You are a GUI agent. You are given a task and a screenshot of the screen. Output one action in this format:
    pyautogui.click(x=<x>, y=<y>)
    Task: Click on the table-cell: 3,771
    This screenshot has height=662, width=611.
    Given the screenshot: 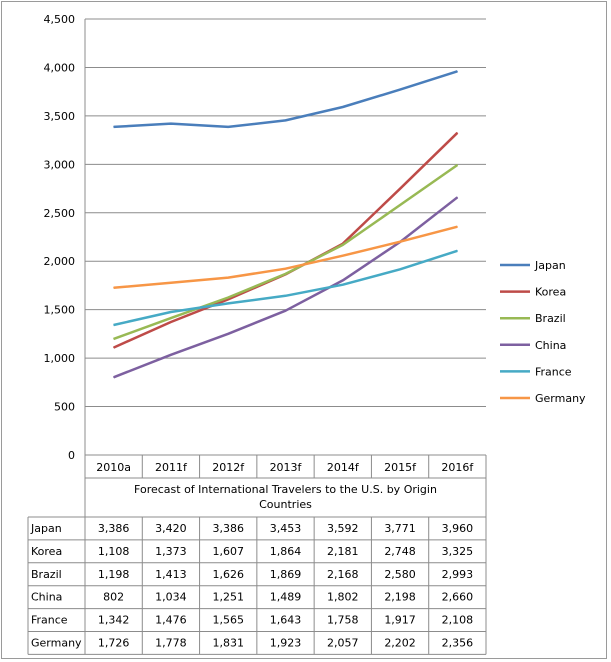 What is the action you would take?
    pyautogui.click(x=400, y=528)
    